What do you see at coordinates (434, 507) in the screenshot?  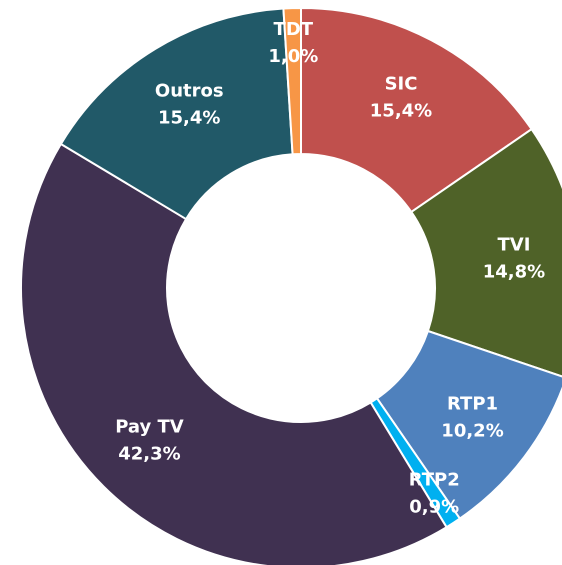 I see `value-label: 0,9%` at bounding box center [434, 507].